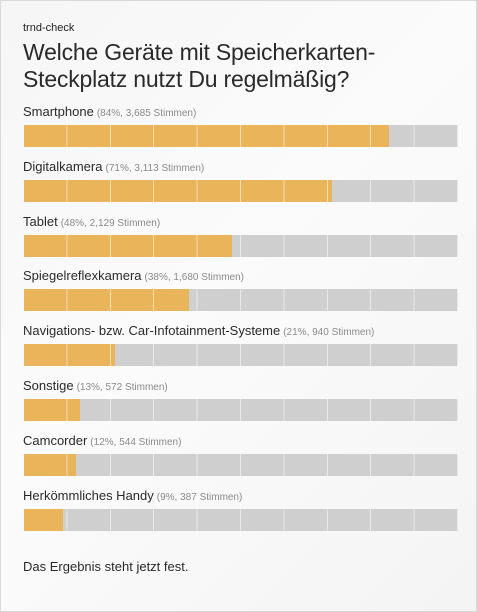 This screenshot has width=477, height=612. I want to click on option-result-label: (9%, 387 Stimmen), so click(199, 497).